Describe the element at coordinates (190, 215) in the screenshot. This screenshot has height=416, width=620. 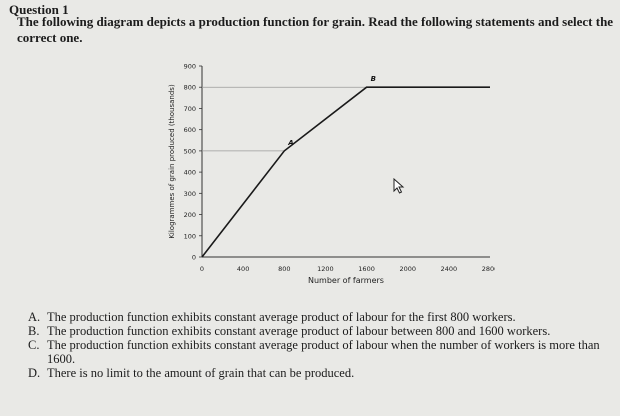
I see `y-tick-label: 200` at that location.